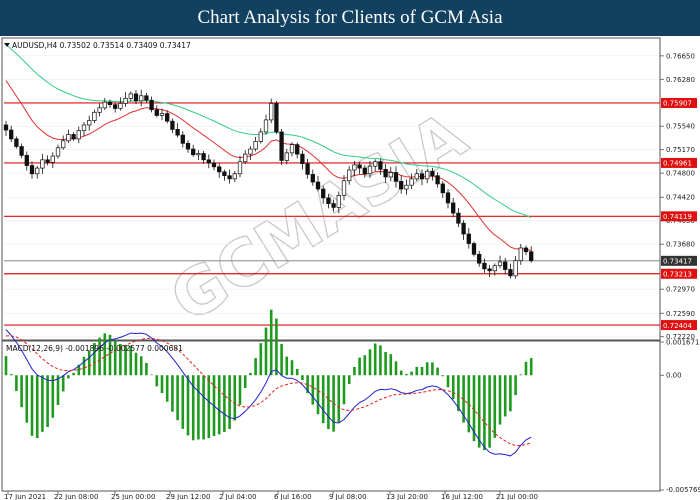 This screenshot has width=700, height=500. I want to click on time-tick-label: 9 Jul 08:00, so click(348, 496).